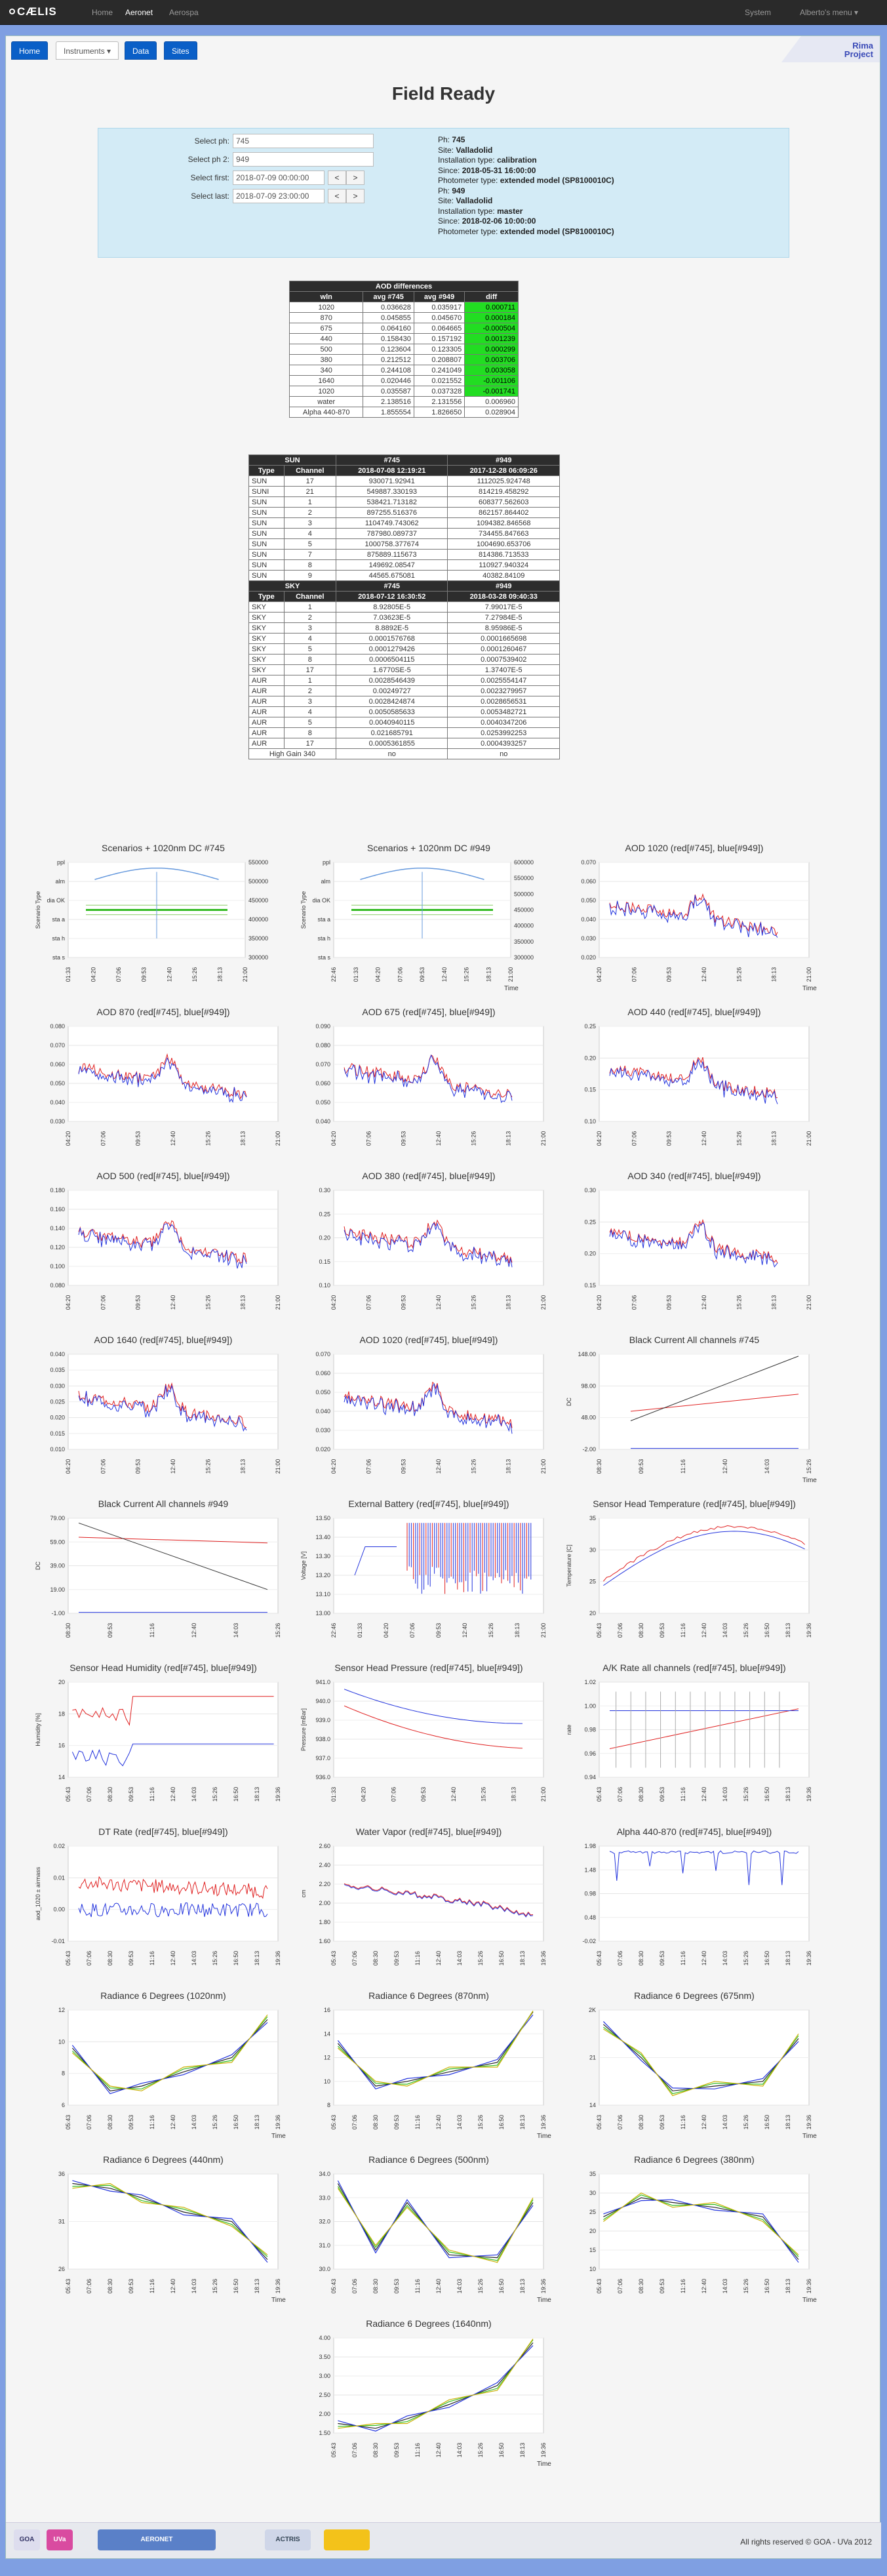 The height and width of the screenshot is (2576, 887). I want to click on radiance-series, so click(170, 2219).